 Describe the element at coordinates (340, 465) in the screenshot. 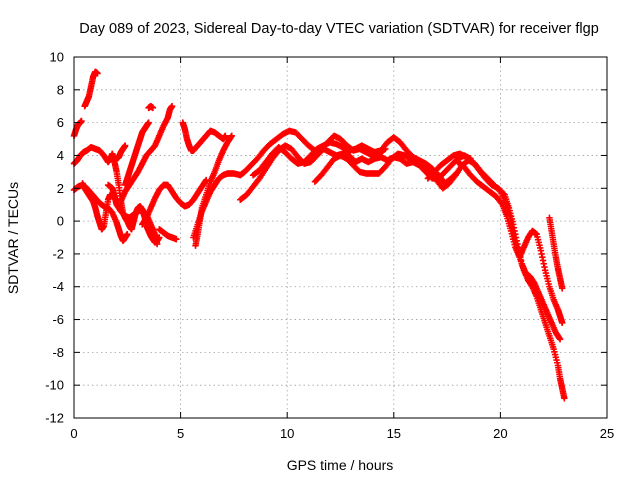

I see `x-axis-title: GPS time / hours` at that location.